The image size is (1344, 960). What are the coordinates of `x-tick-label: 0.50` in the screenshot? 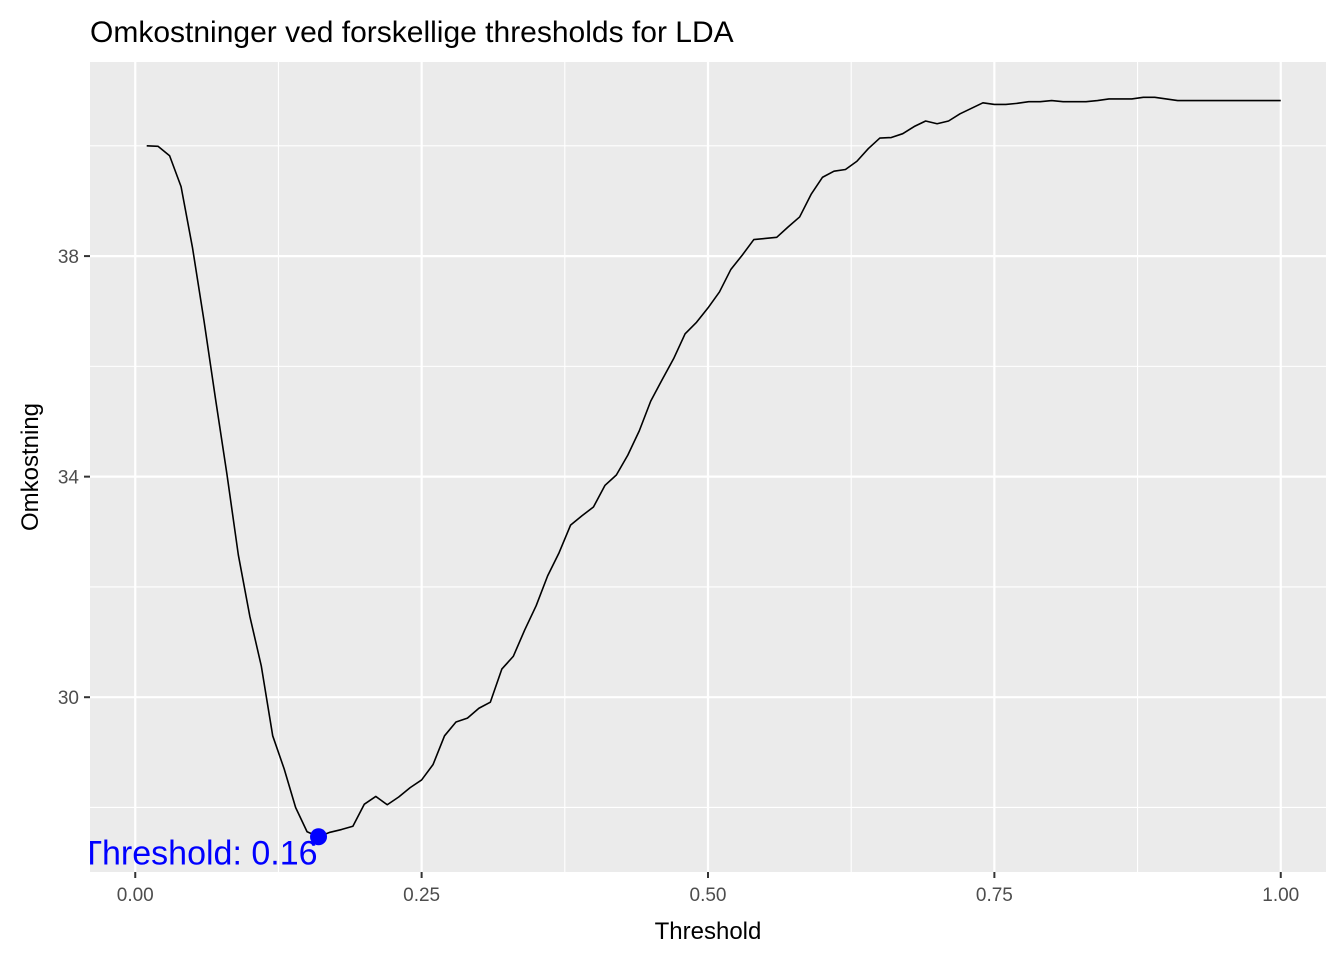 It's located at (708, 895).